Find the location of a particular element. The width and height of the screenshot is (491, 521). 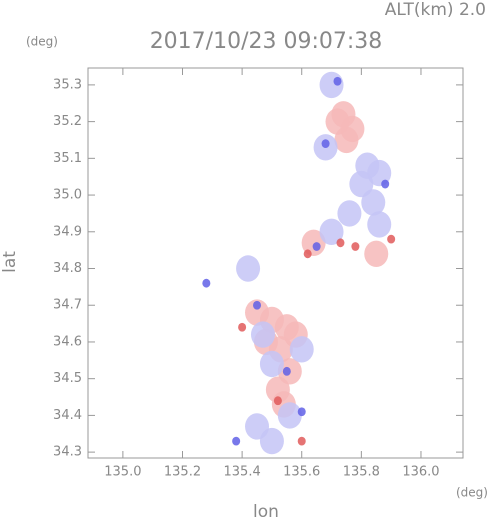

x-tick-label: 135.4 is located at coordinates (242, 472).